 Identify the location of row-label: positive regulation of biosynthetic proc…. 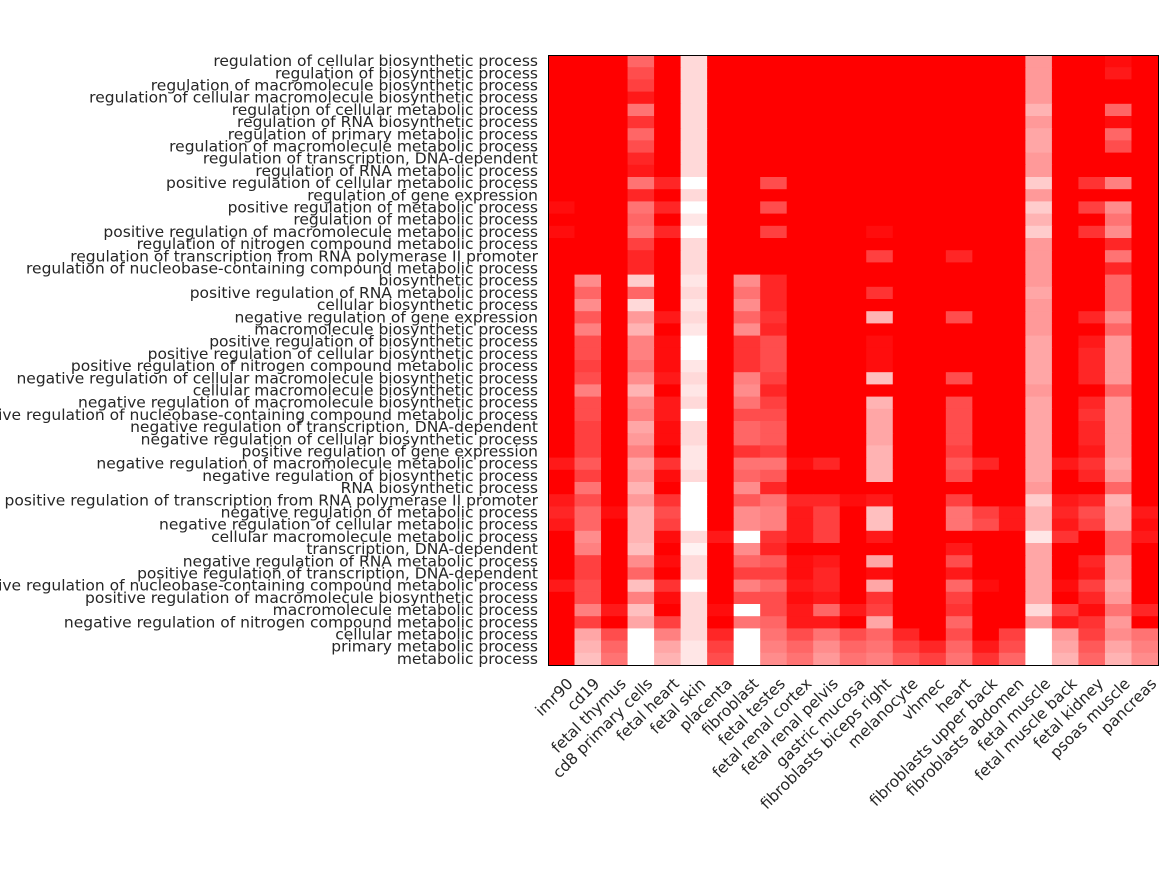
(373, 342).